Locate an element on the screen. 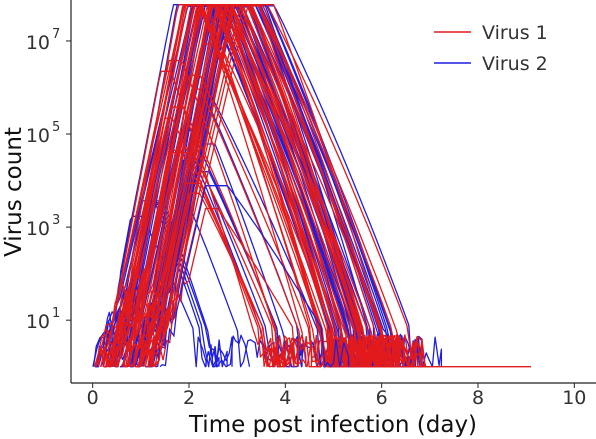  y-tick-exponent: 3 is located at coordinates (56, 220).